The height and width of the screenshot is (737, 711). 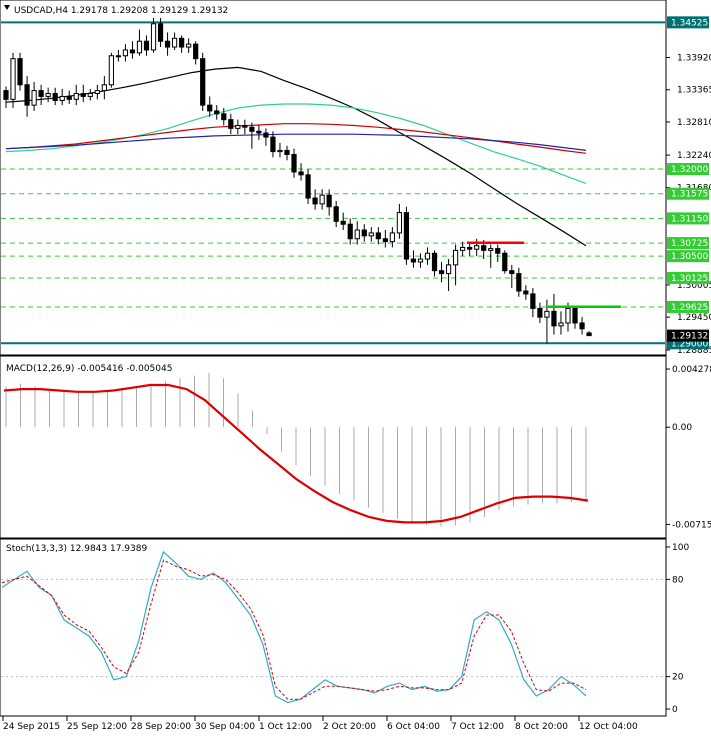 I want to click on price-level-label: 1.29000, so click(x=689, y=344).